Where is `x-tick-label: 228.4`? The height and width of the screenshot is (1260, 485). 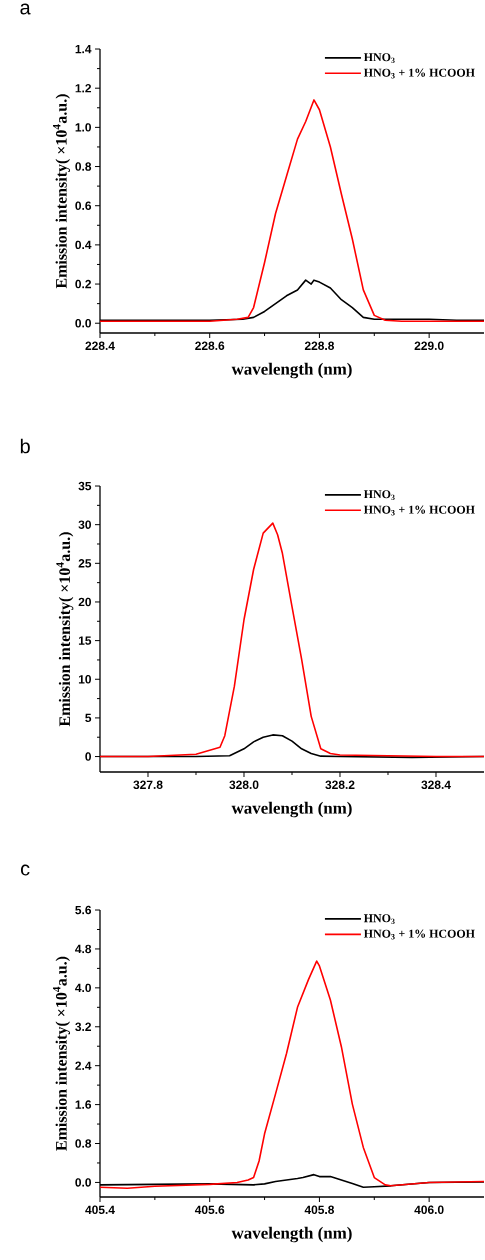
x-tick-label: 228.4 is located at coordinates (100, 345).